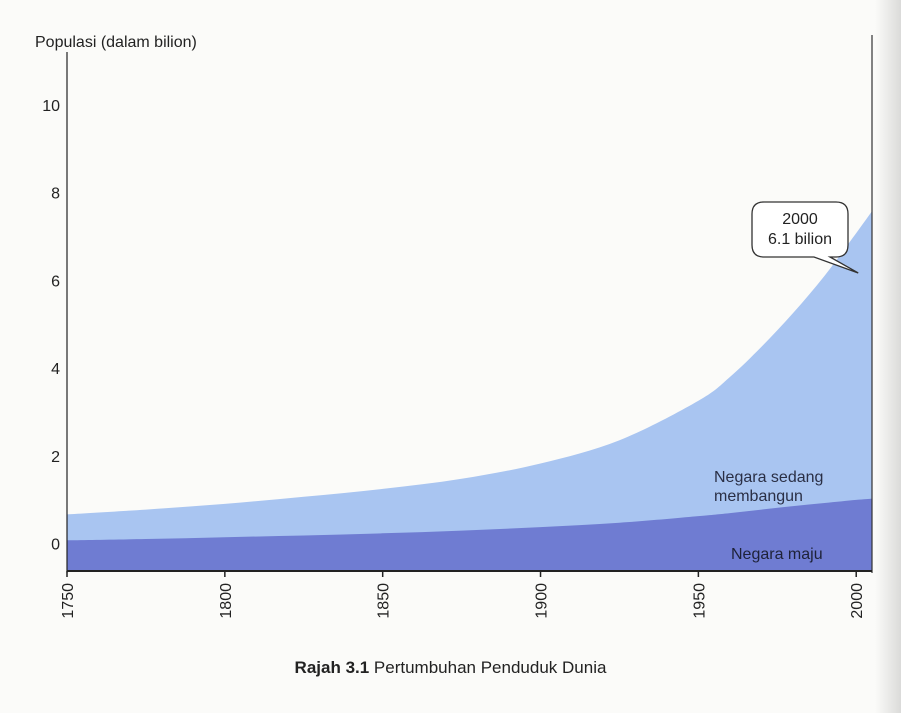  What do you see at coordinates (55, 194) in the screenshot?
I see `y-tick-label-8: 8` at bounding box center [55, 194].